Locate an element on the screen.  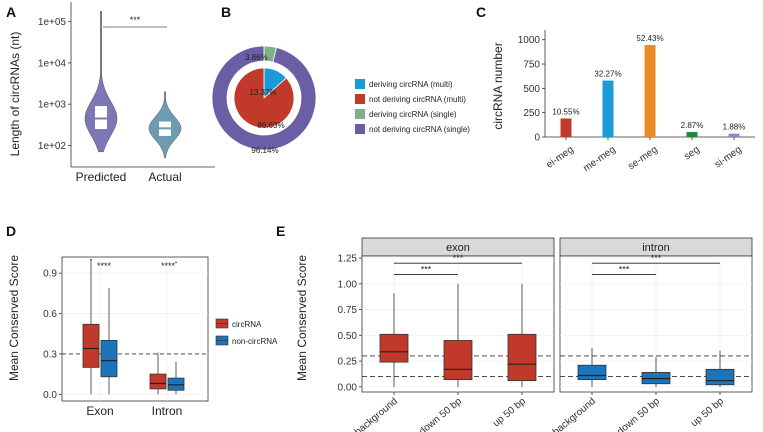
panel-d-xtick-exon: Exon is located at coordinates (99, 411).